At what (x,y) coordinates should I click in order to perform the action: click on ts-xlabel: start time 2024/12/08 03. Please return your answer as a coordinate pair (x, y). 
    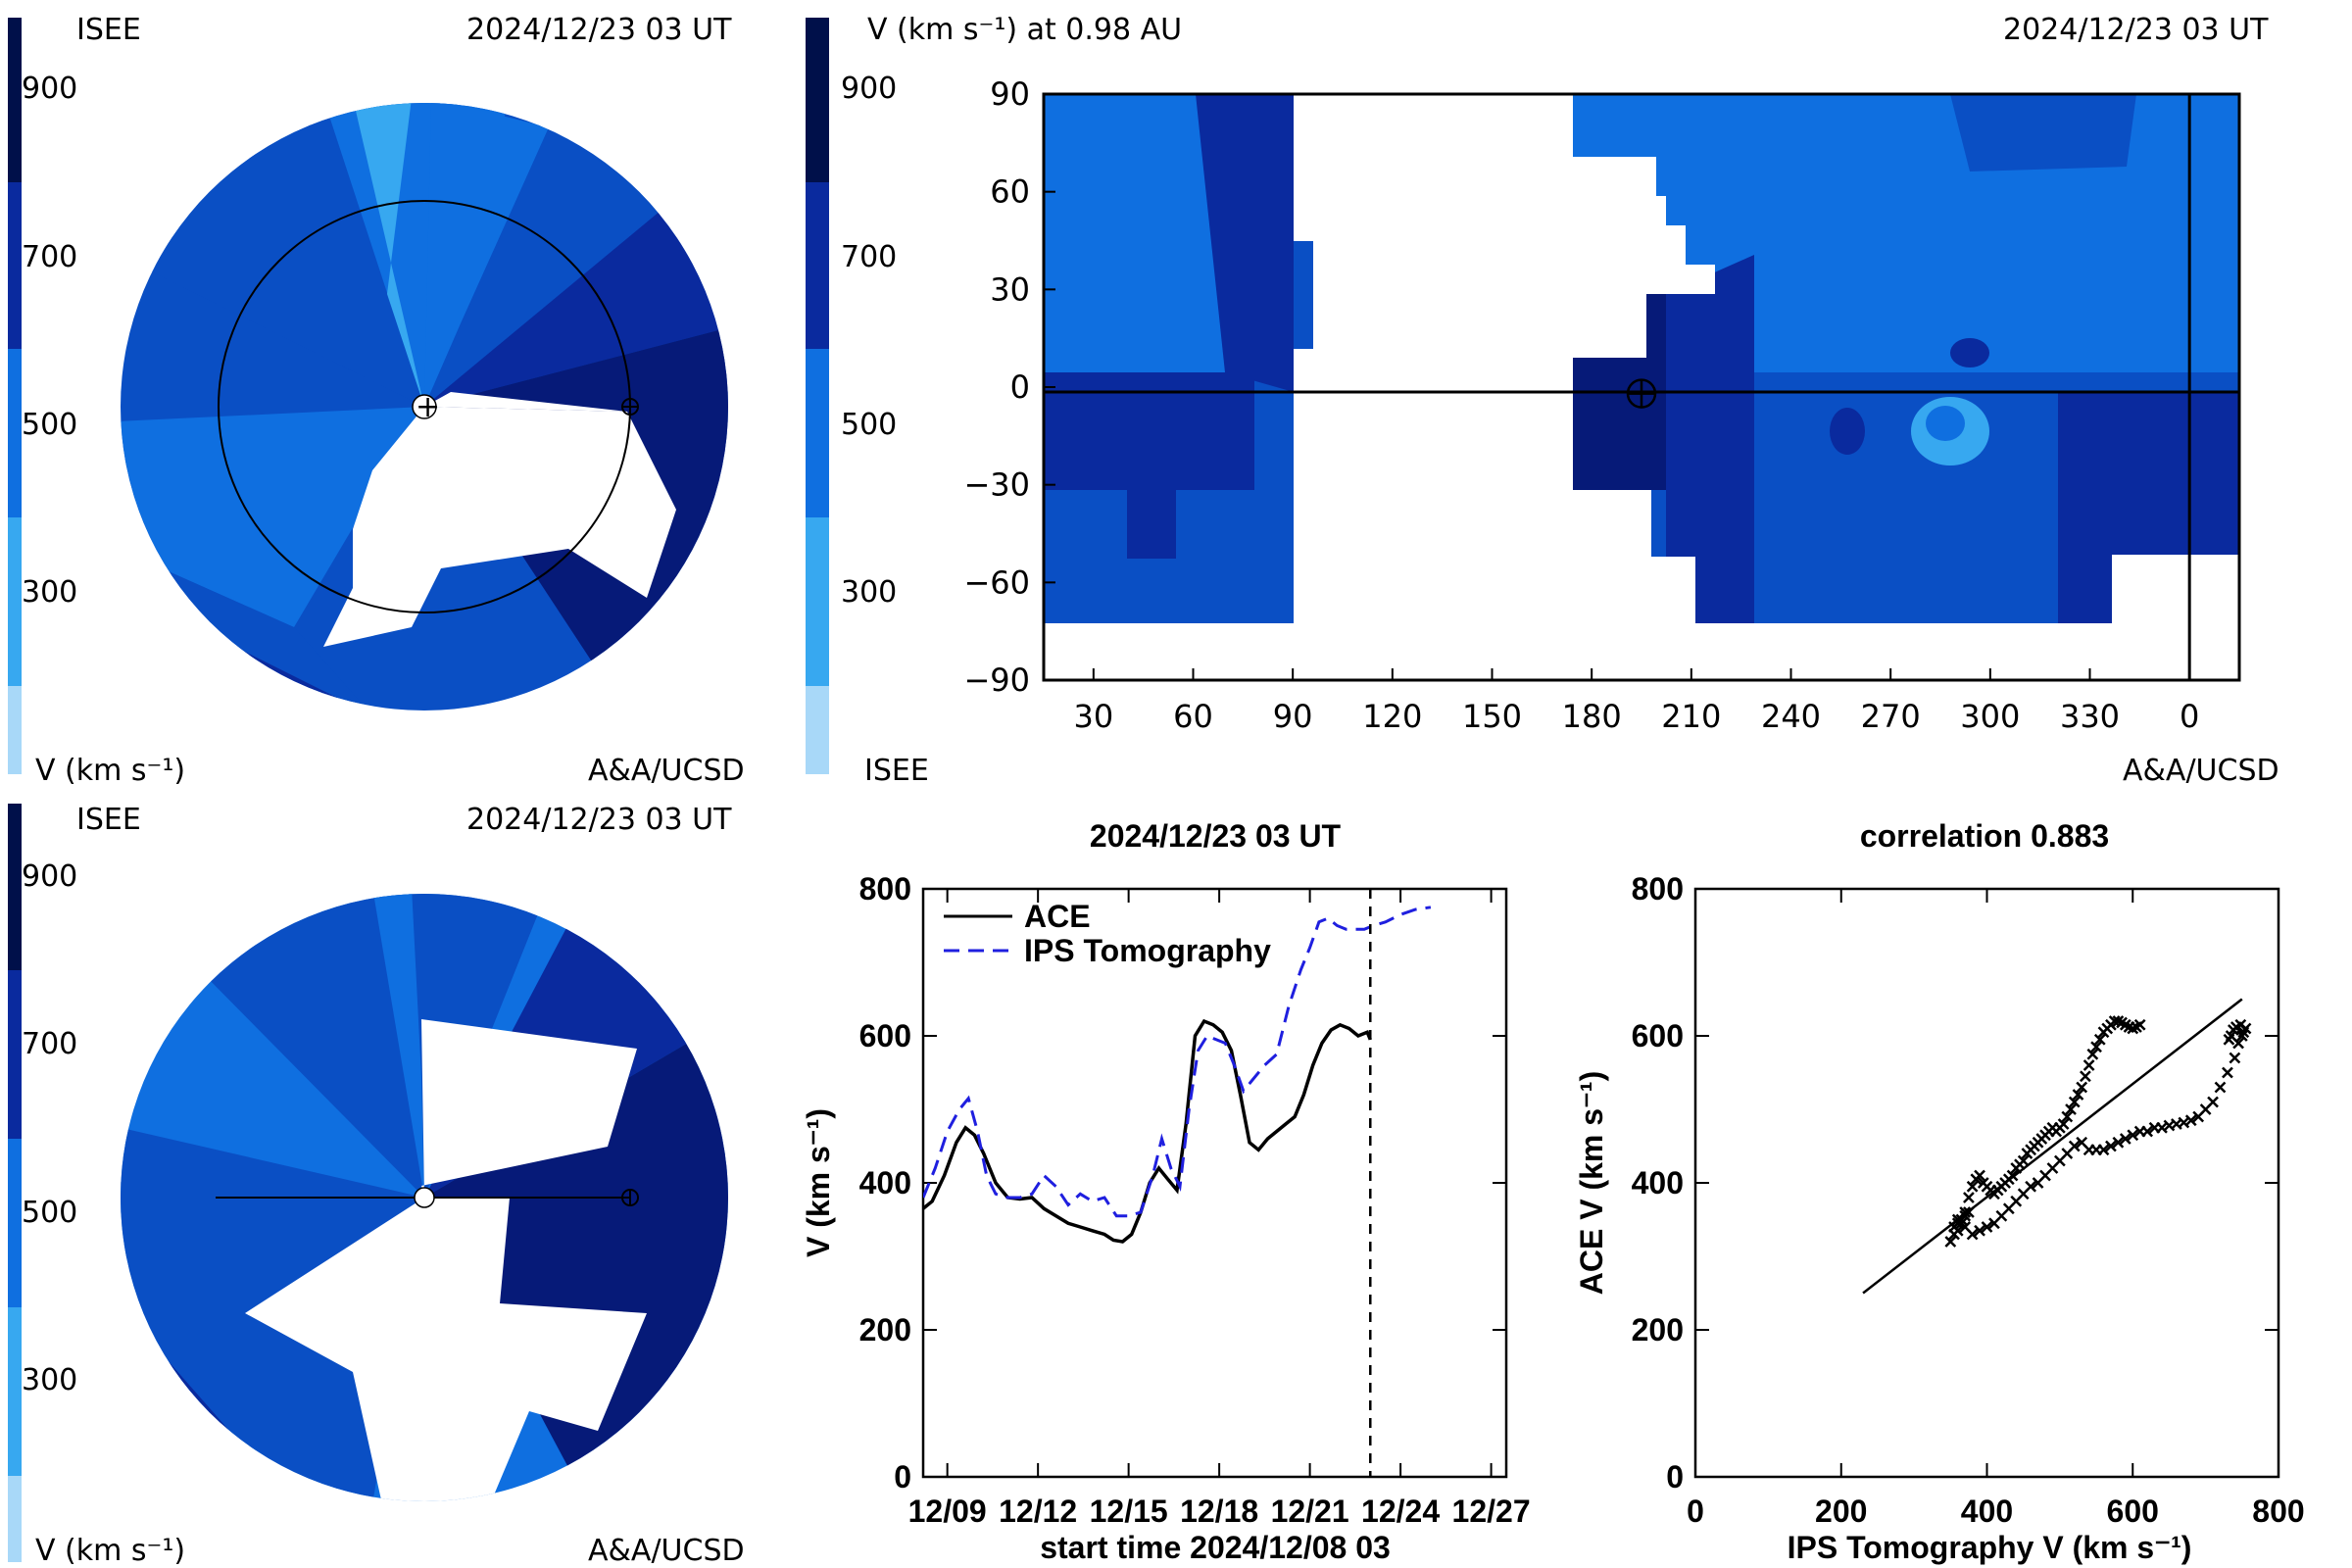
    Looking at the image, I should click on (1215, 1547).